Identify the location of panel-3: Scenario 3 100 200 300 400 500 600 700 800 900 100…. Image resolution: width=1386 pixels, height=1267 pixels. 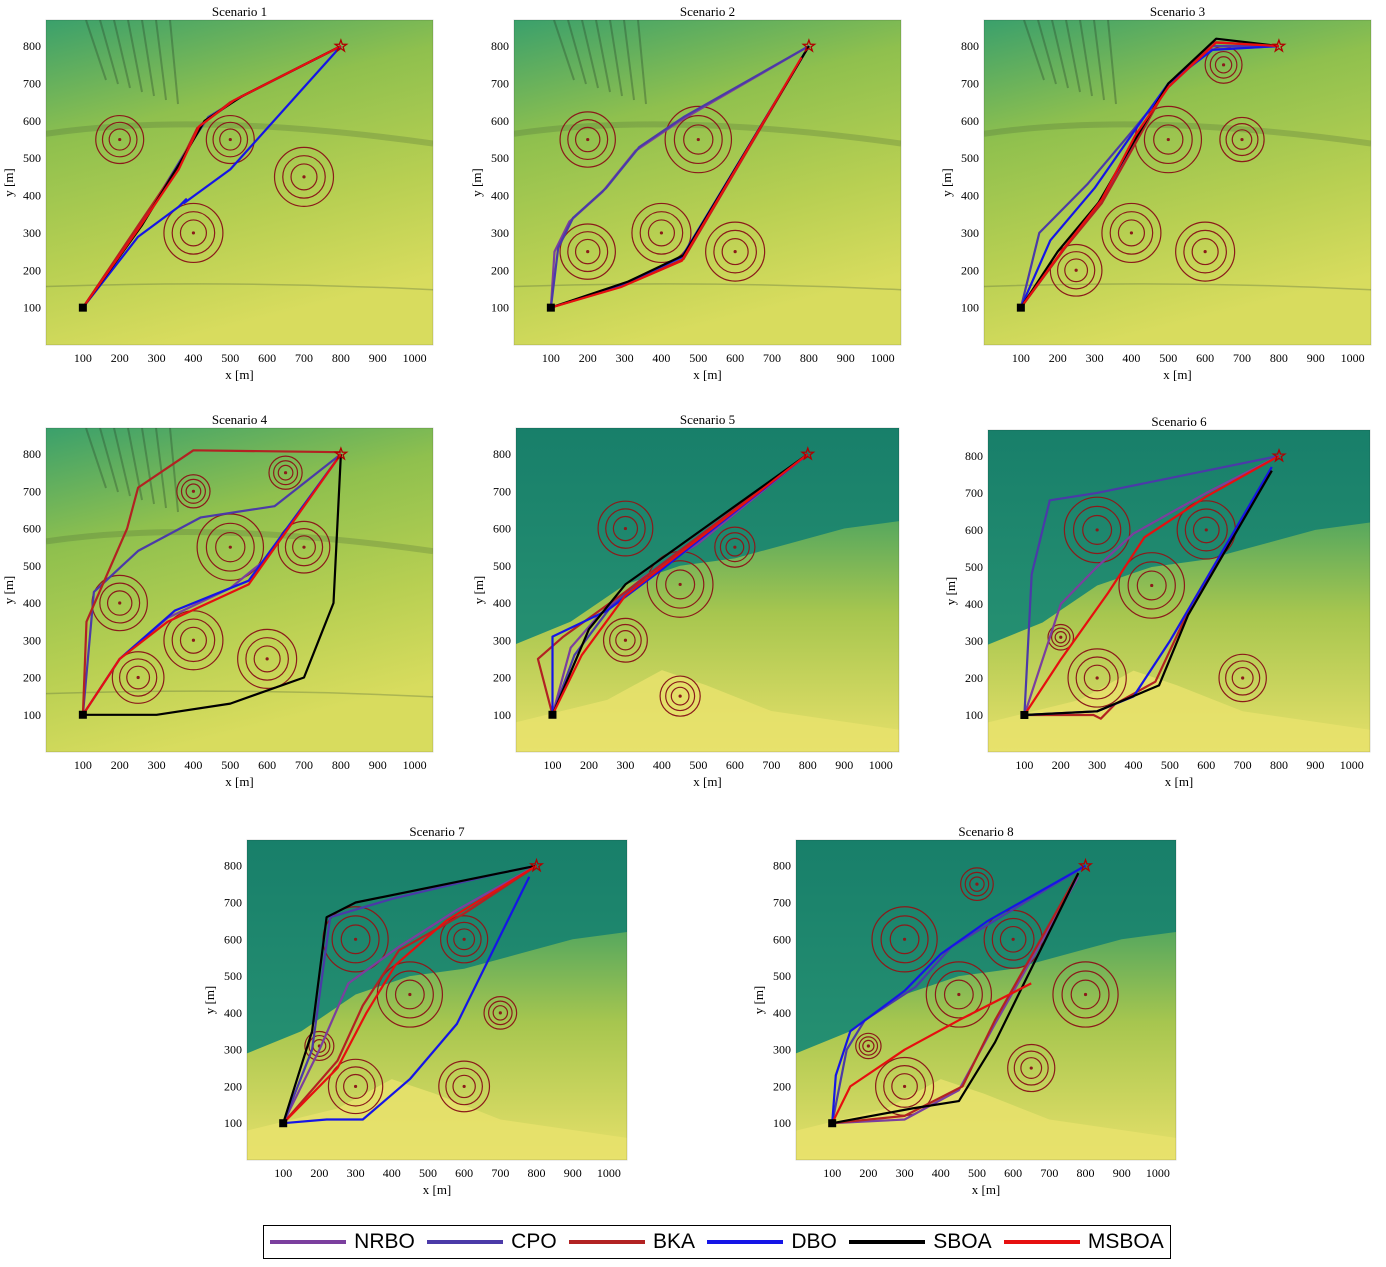
(1155, 193).